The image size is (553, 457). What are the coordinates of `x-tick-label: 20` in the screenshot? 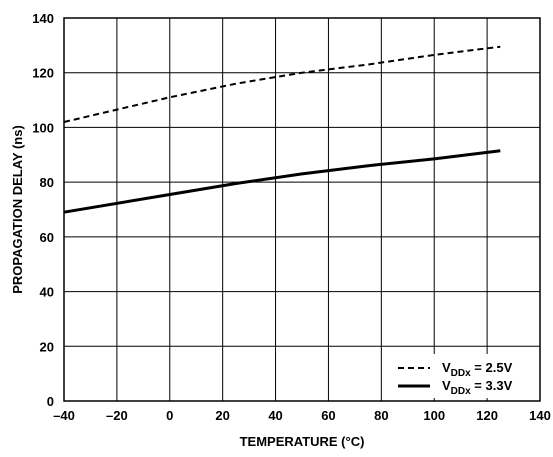 It's located at (222, 415).